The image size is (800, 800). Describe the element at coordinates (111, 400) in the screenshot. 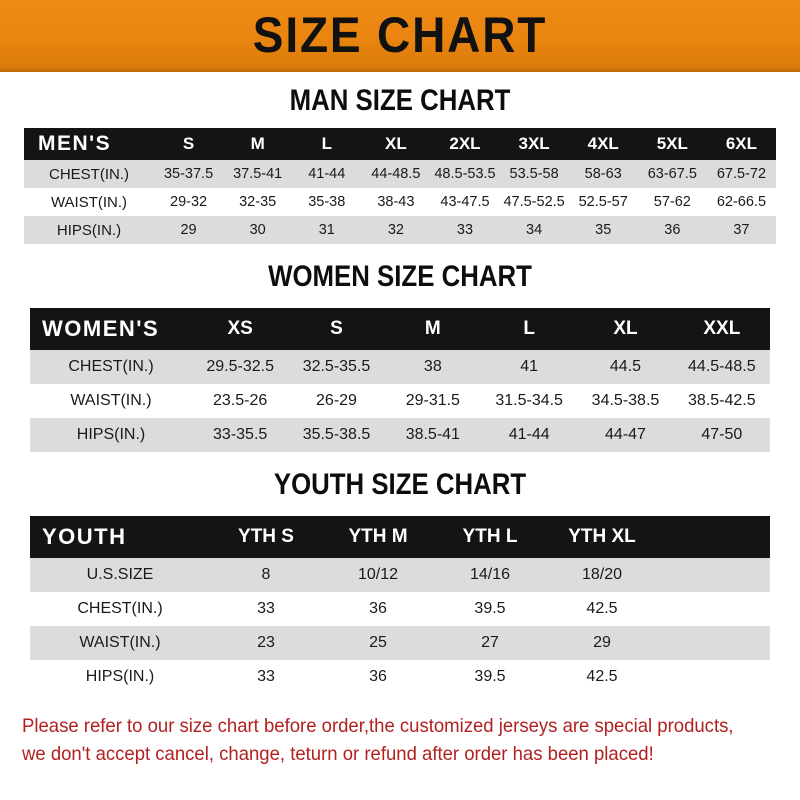

I see `women-waist-label: WAIST(IN.)` at that location.